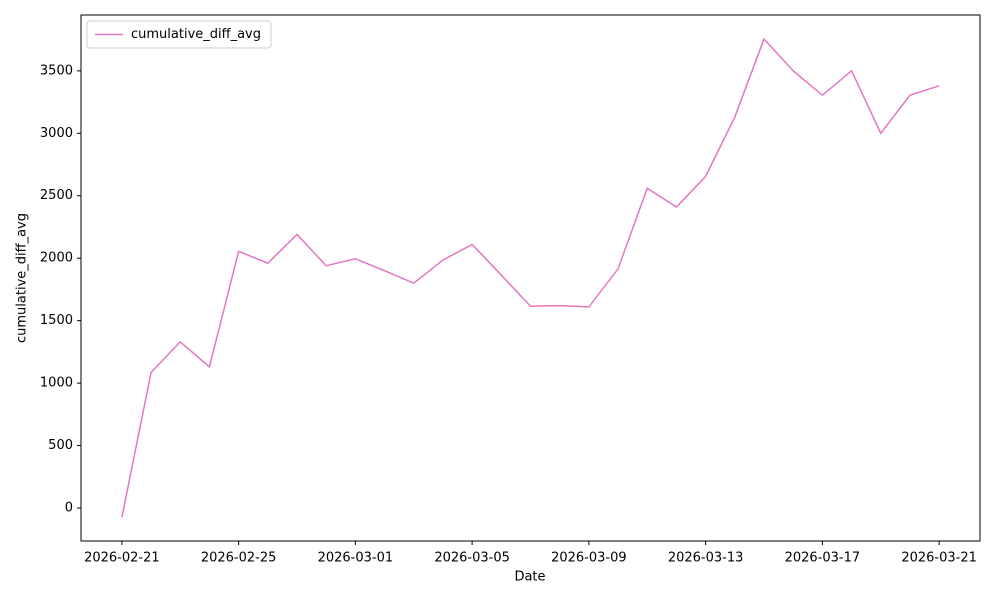 The height and width of the screenshot is (600, 1000). Describe the element at coordinates (706, 558) in the screenshot. I see `x-tick-label: 2026-03-13` at that location.